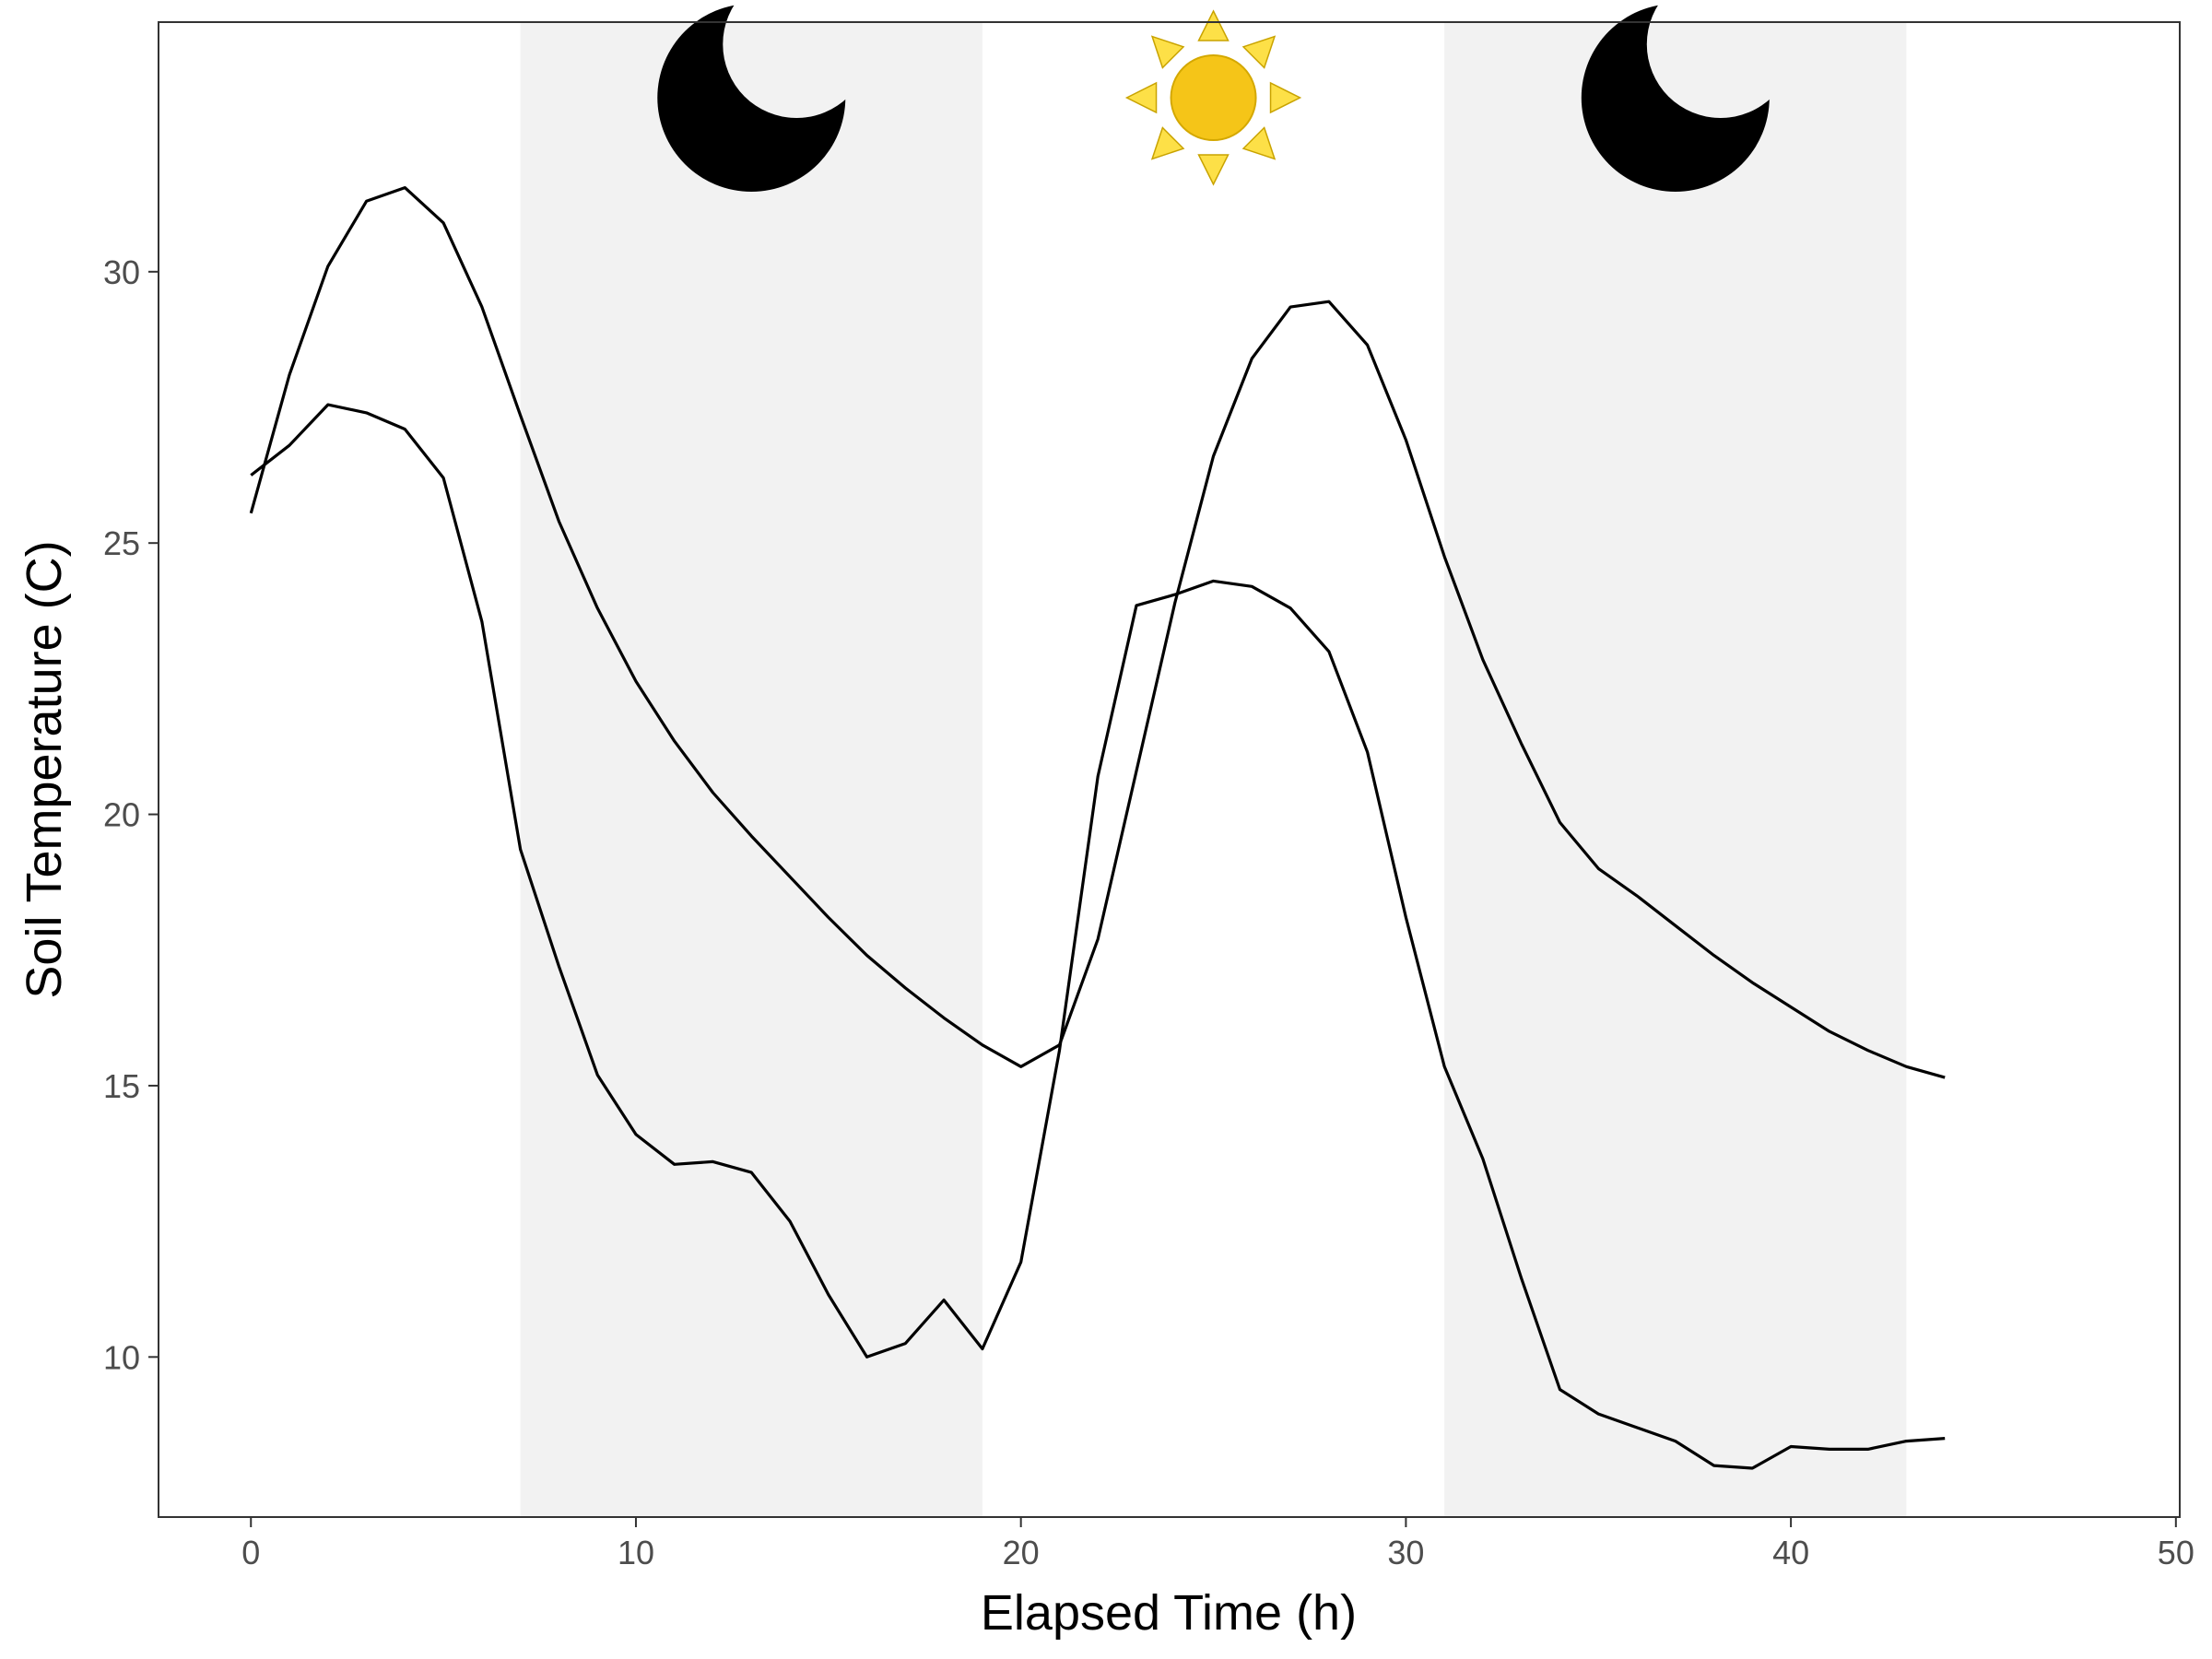 This screenshot has width=2212, height=1659. Describe the element at coordinates (121, 1357) in the screenshot. I see `y-tick-label: 10` at that location.